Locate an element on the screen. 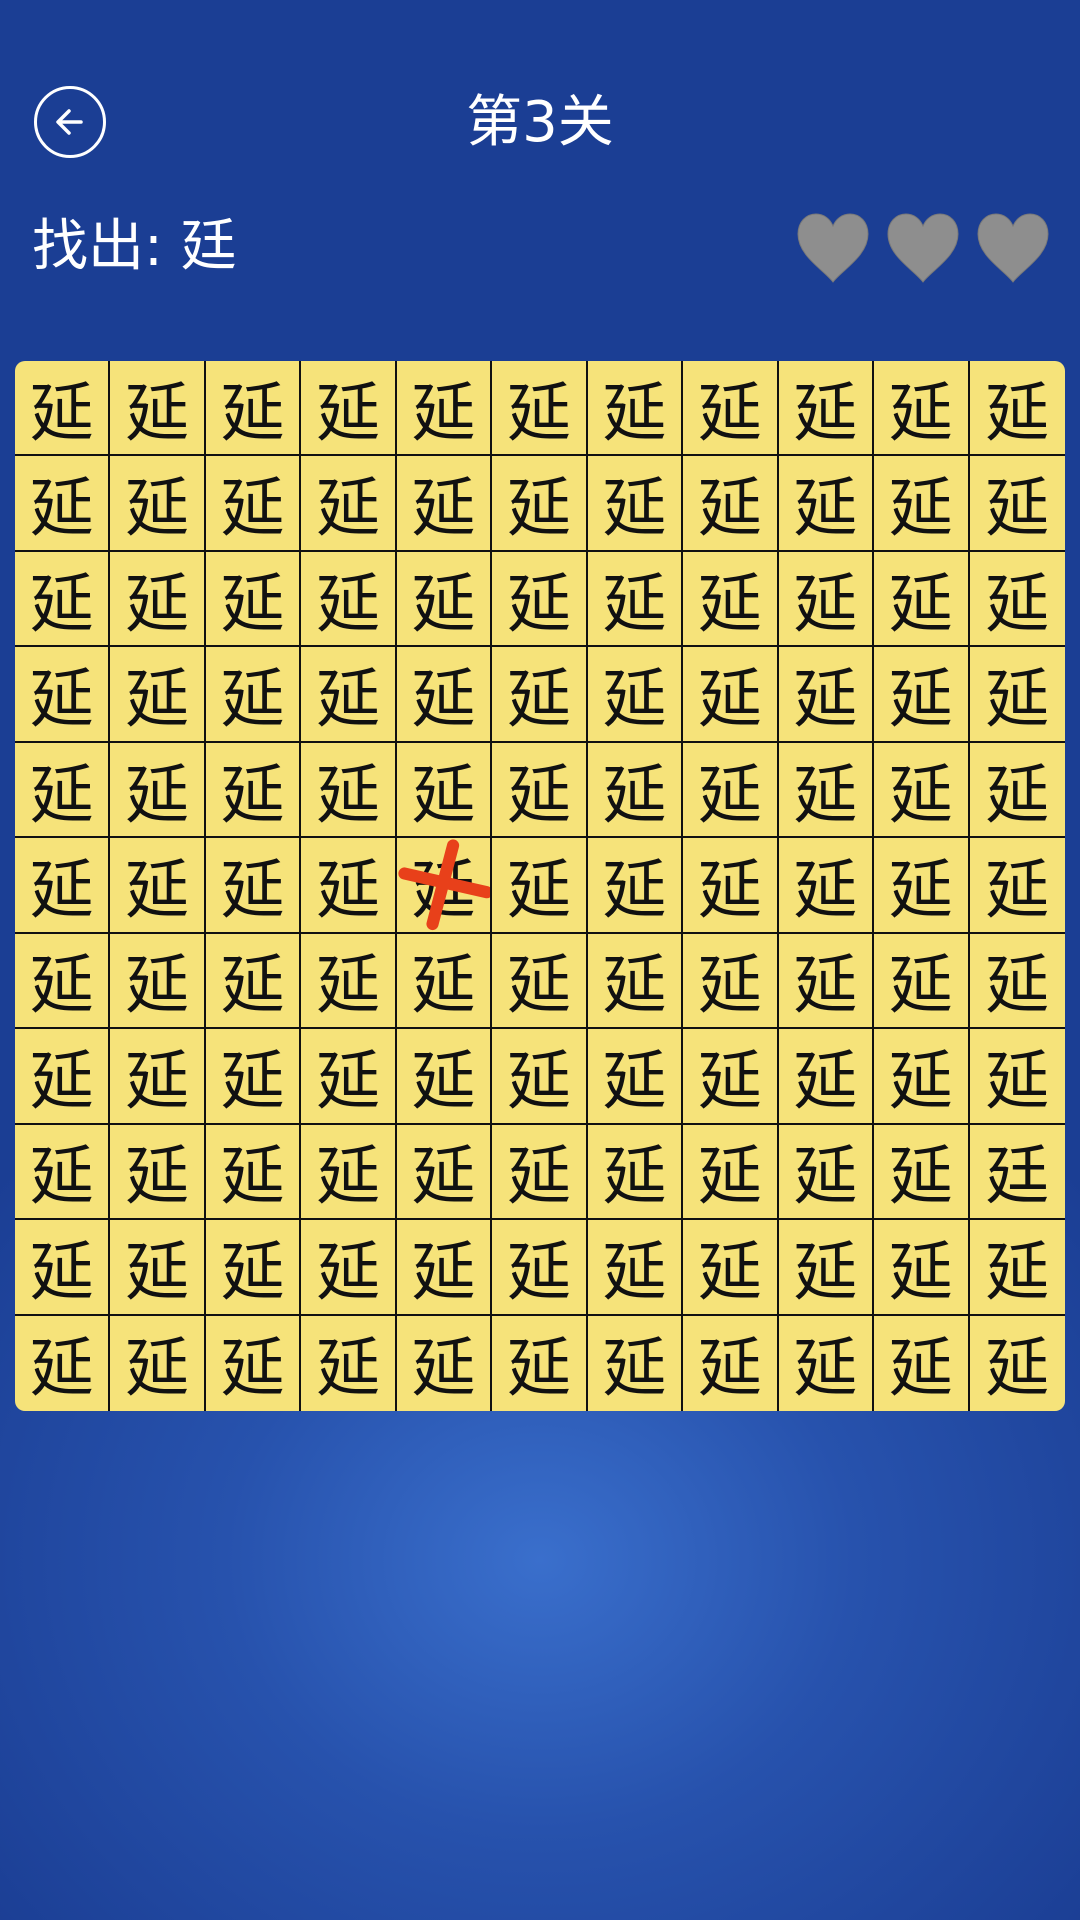 The height and width of the screenshot is (1920, 1080). back-button is located at coordinates (70, 122).